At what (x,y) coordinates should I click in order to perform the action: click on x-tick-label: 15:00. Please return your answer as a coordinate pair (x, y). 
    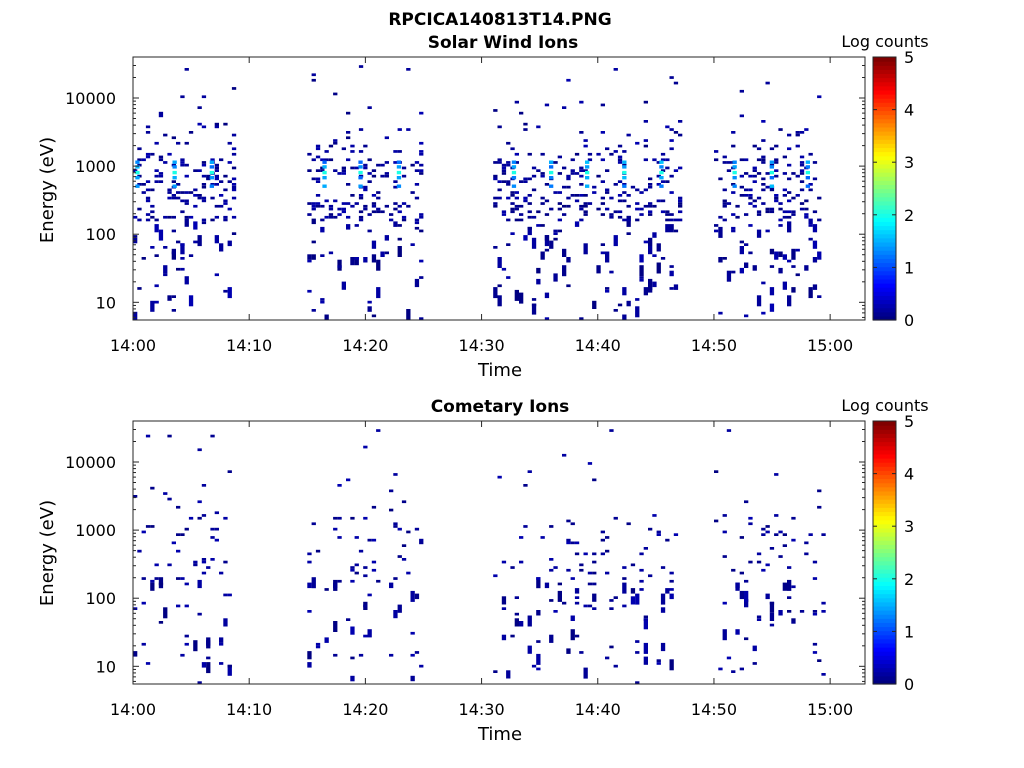
    Looking at the image, I should click on (830, 709).